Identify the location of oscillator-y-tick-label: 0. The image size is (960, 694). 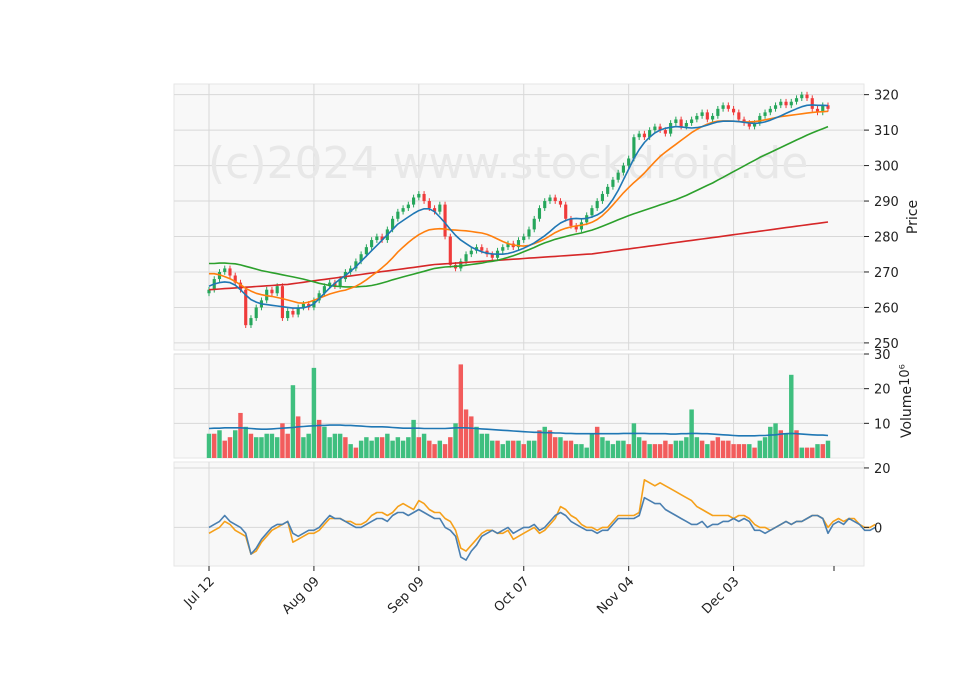
(878, 528).